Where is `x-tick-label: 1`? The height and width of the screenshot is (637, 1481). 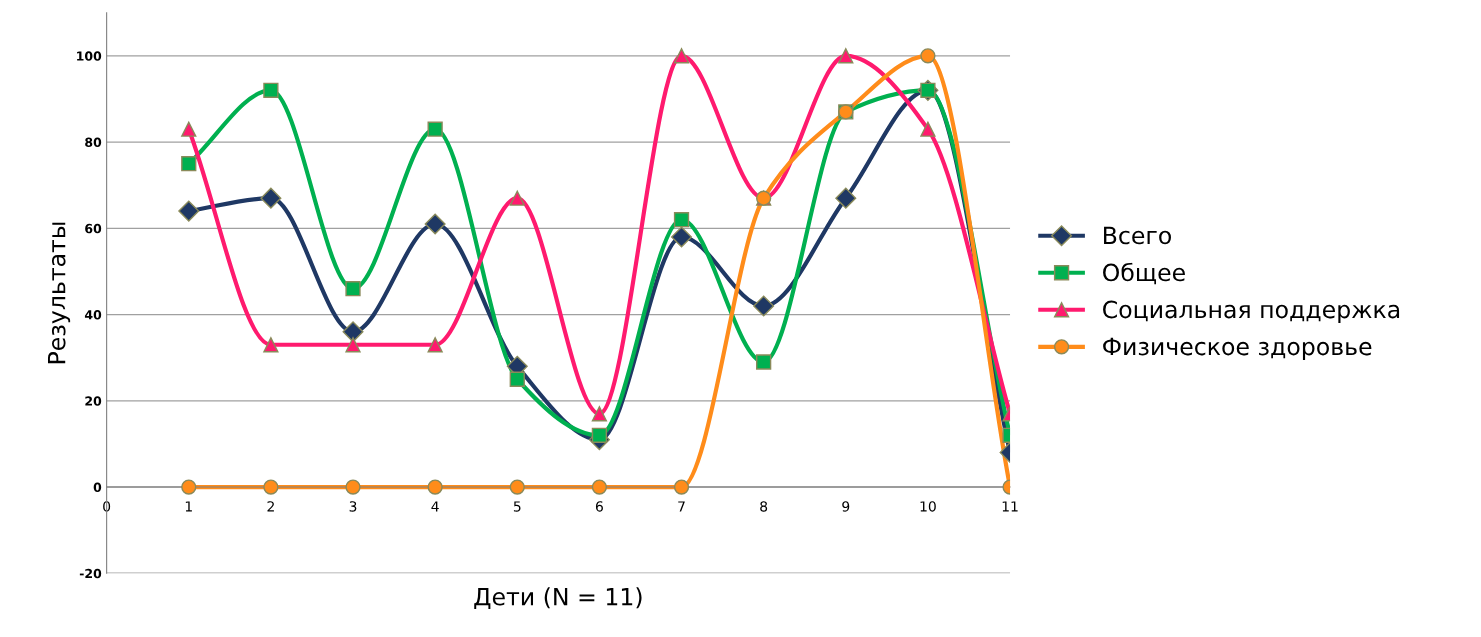
x-tick-label: 1 is located at coordinates (188, 506).